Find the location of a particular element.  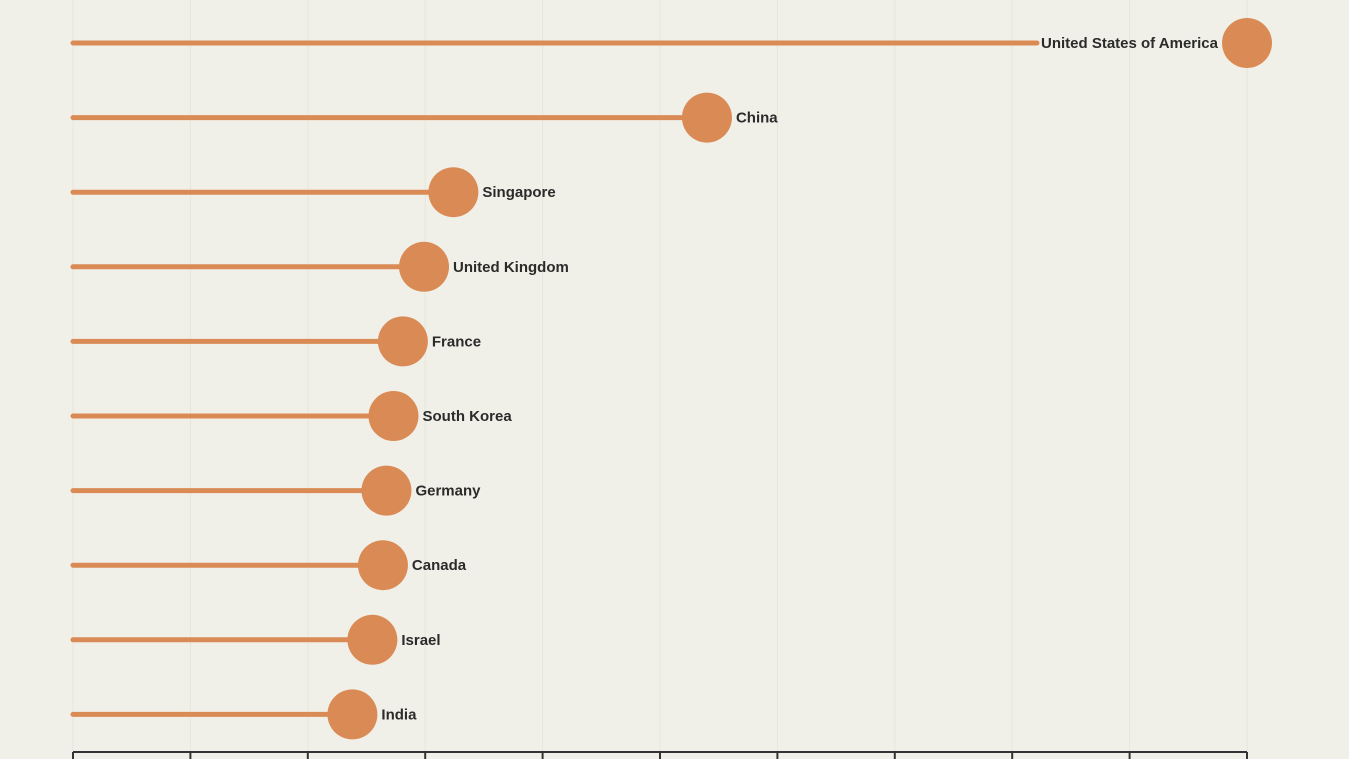

dot-south-korea is located at coordinates (393, 416).